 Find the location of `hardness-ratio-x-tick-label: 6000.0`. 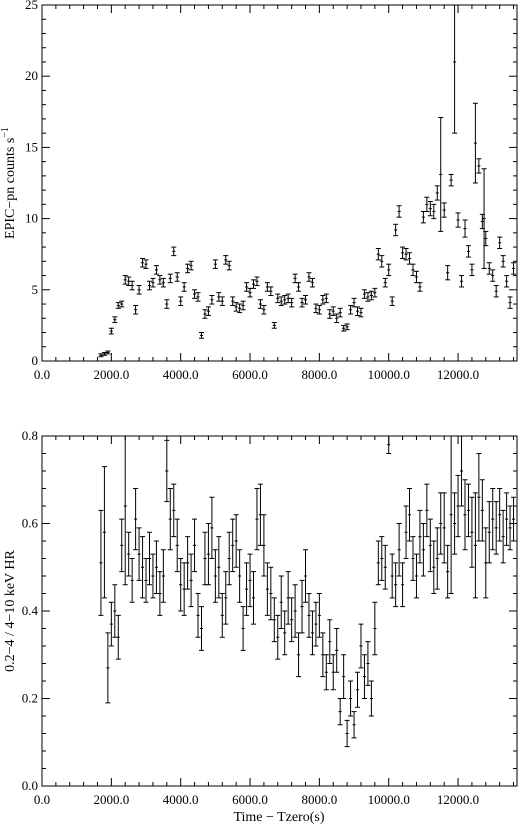

hardness-ratio-x-tick-label: 6000.0 is located at coordinates (250, 799).